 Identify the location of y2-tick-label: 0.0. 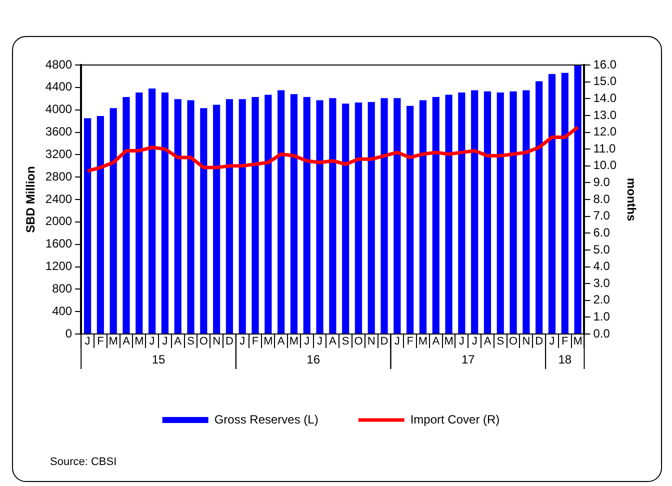
(601, 333).